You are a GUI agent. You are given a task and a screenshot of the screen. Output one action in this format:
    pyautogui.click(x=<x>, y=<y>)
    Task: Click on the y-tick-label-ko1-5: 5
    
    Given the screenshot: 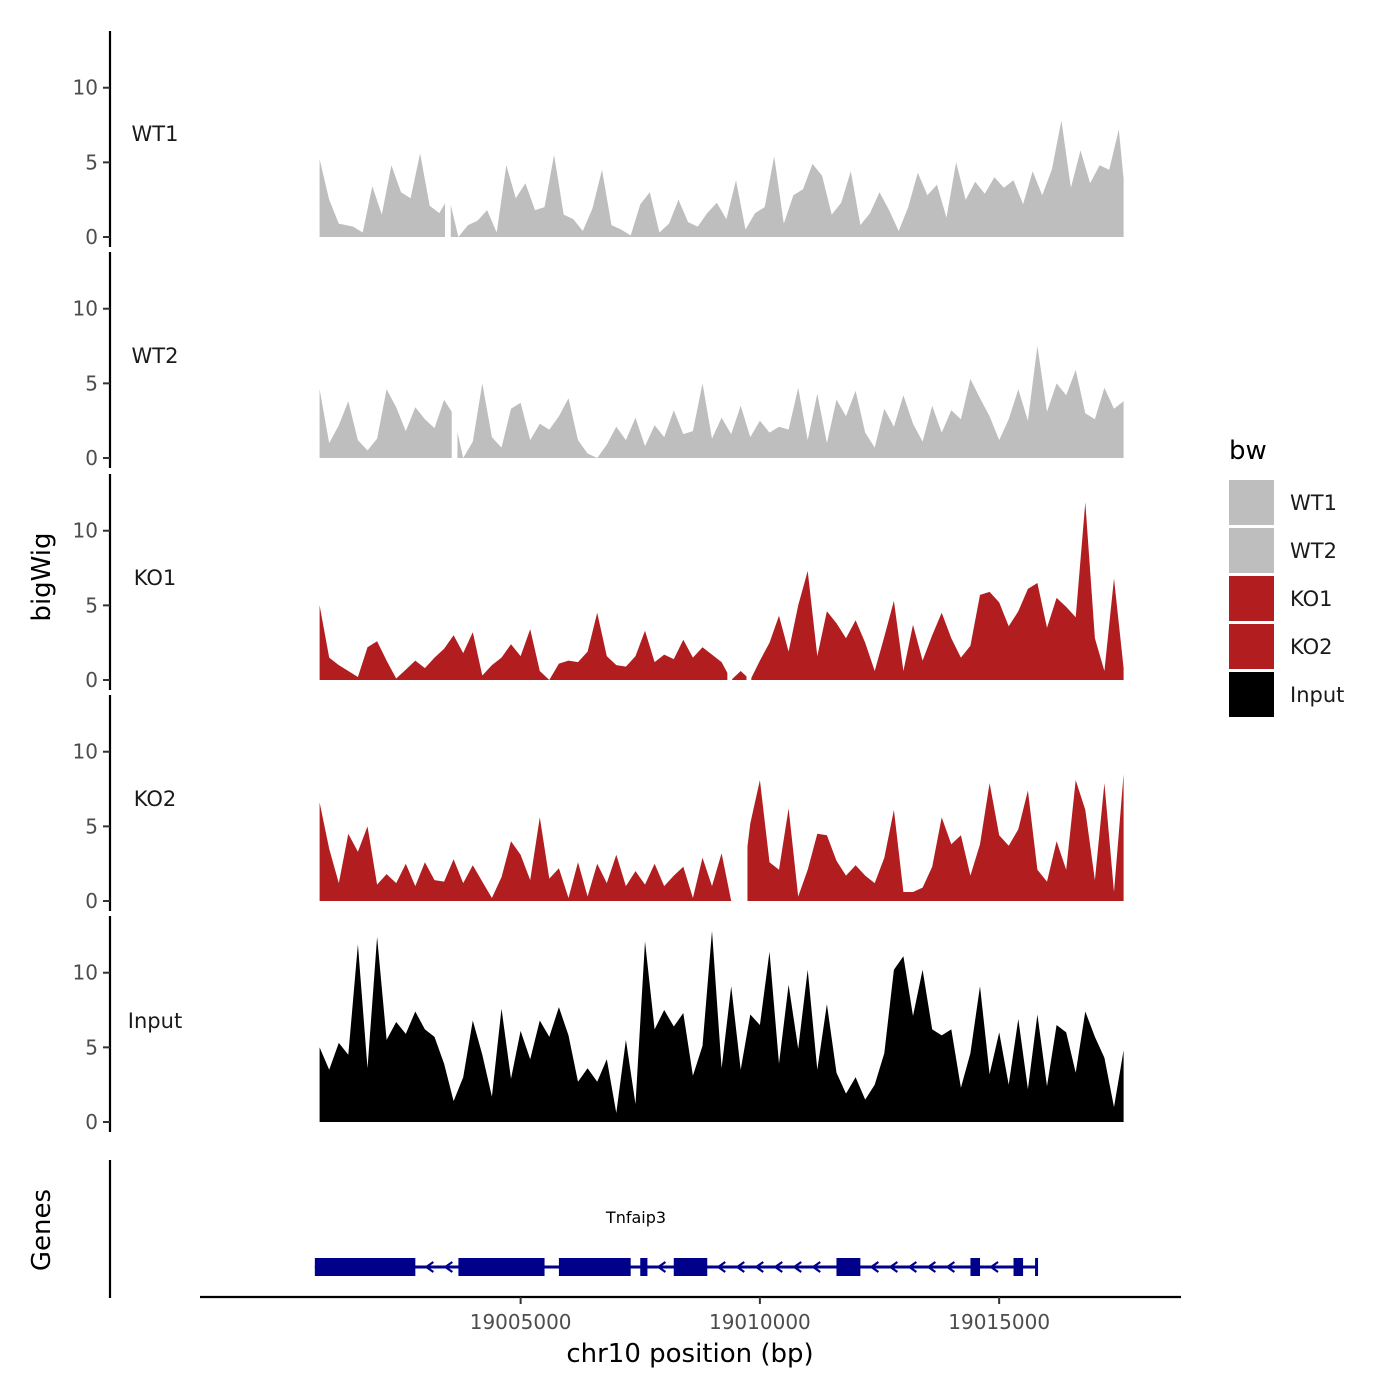 What is the action you would take?
    pyautogui.click(x=91, y=605)
    